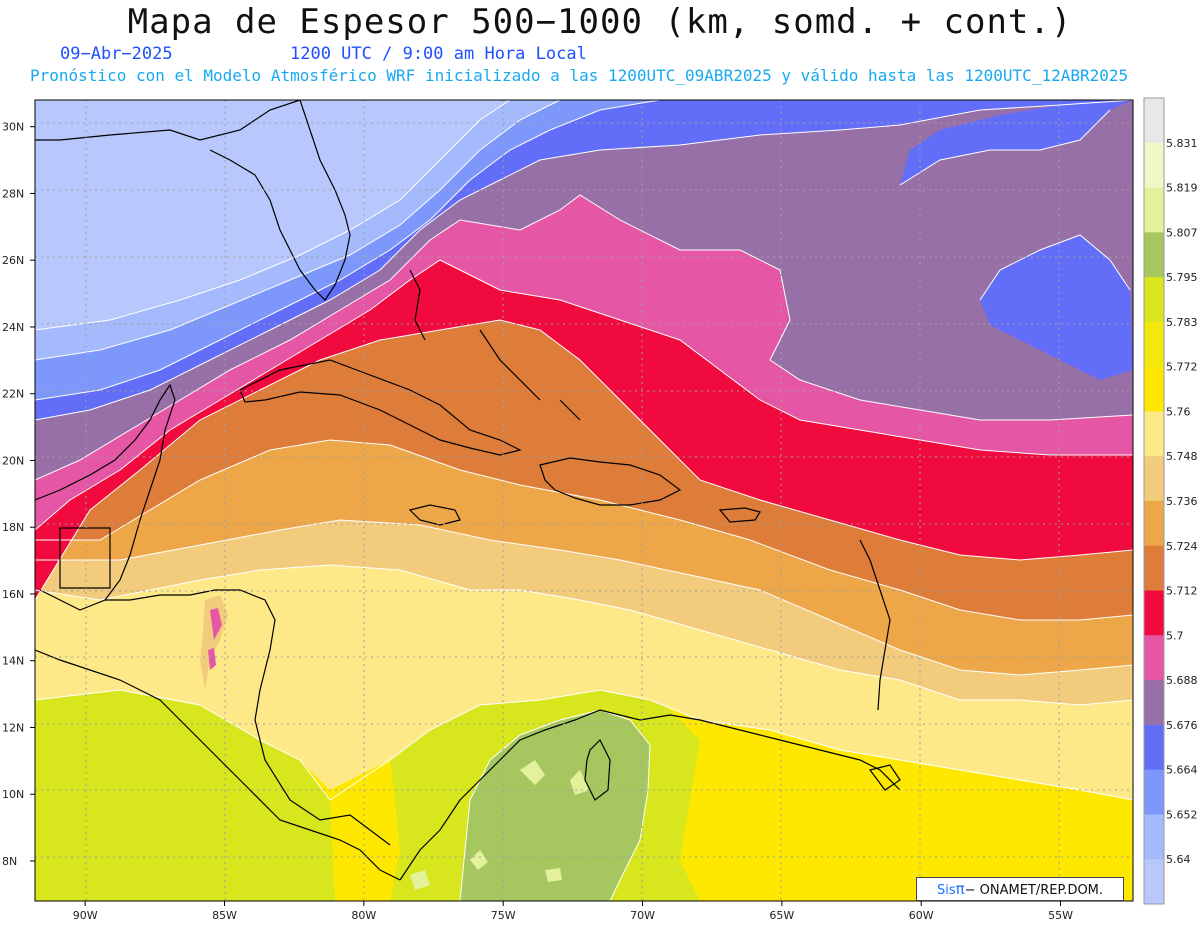 This screenshot has height=927, width=1200. I want to click on colorbar-label: 5.7, so click(1175, 635).